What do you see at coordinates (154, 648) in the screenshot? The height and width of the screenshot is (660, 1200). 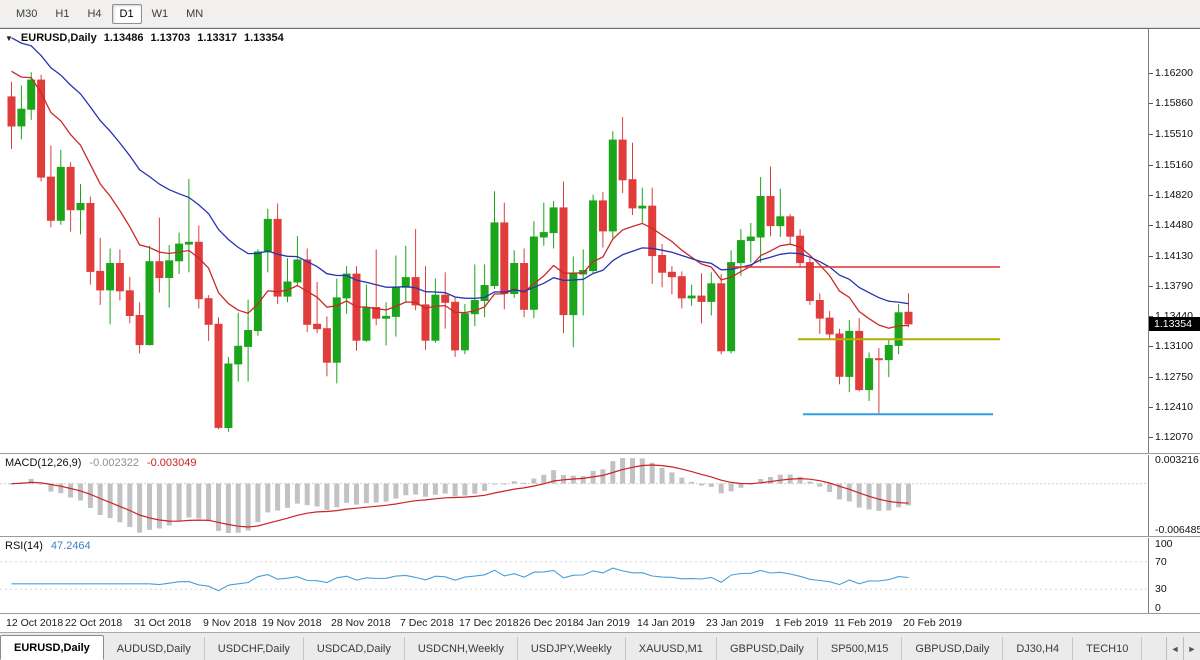 I see `chart-tab-audusd-daily: AUDUSD,Daily` at bounding box center [154, 648].